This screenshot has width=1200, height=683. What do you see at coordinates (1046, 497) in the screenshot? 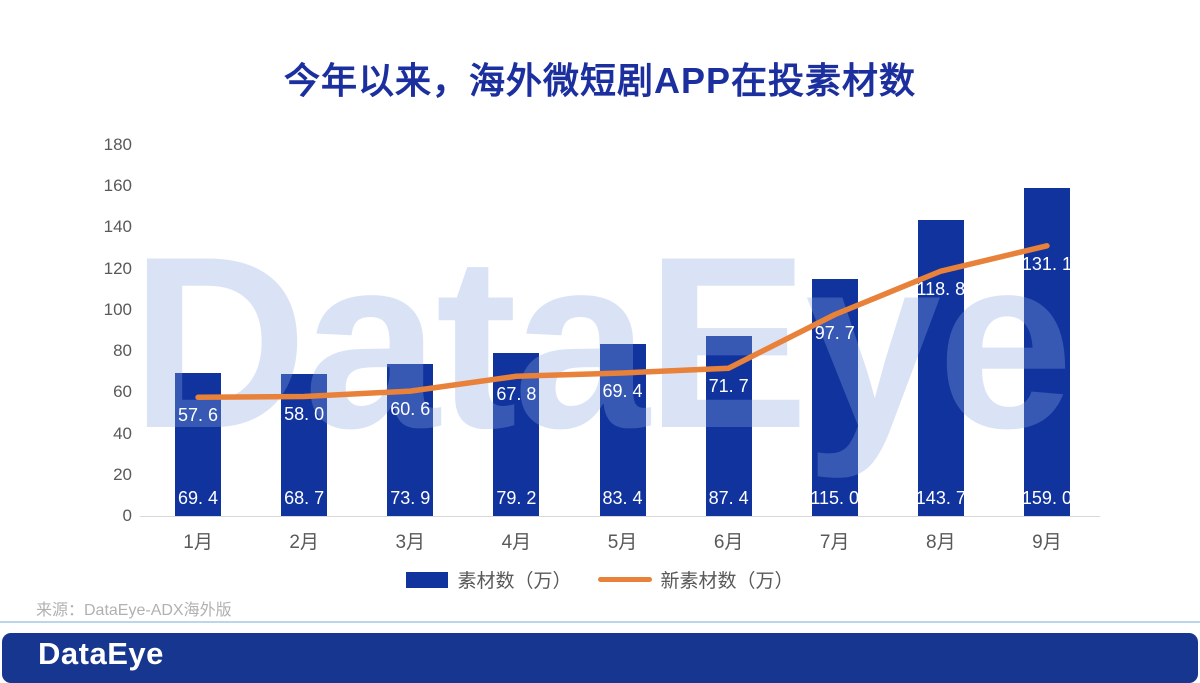
I see `bar-value-label: 159. 0` at bounding box center [1046, 497].